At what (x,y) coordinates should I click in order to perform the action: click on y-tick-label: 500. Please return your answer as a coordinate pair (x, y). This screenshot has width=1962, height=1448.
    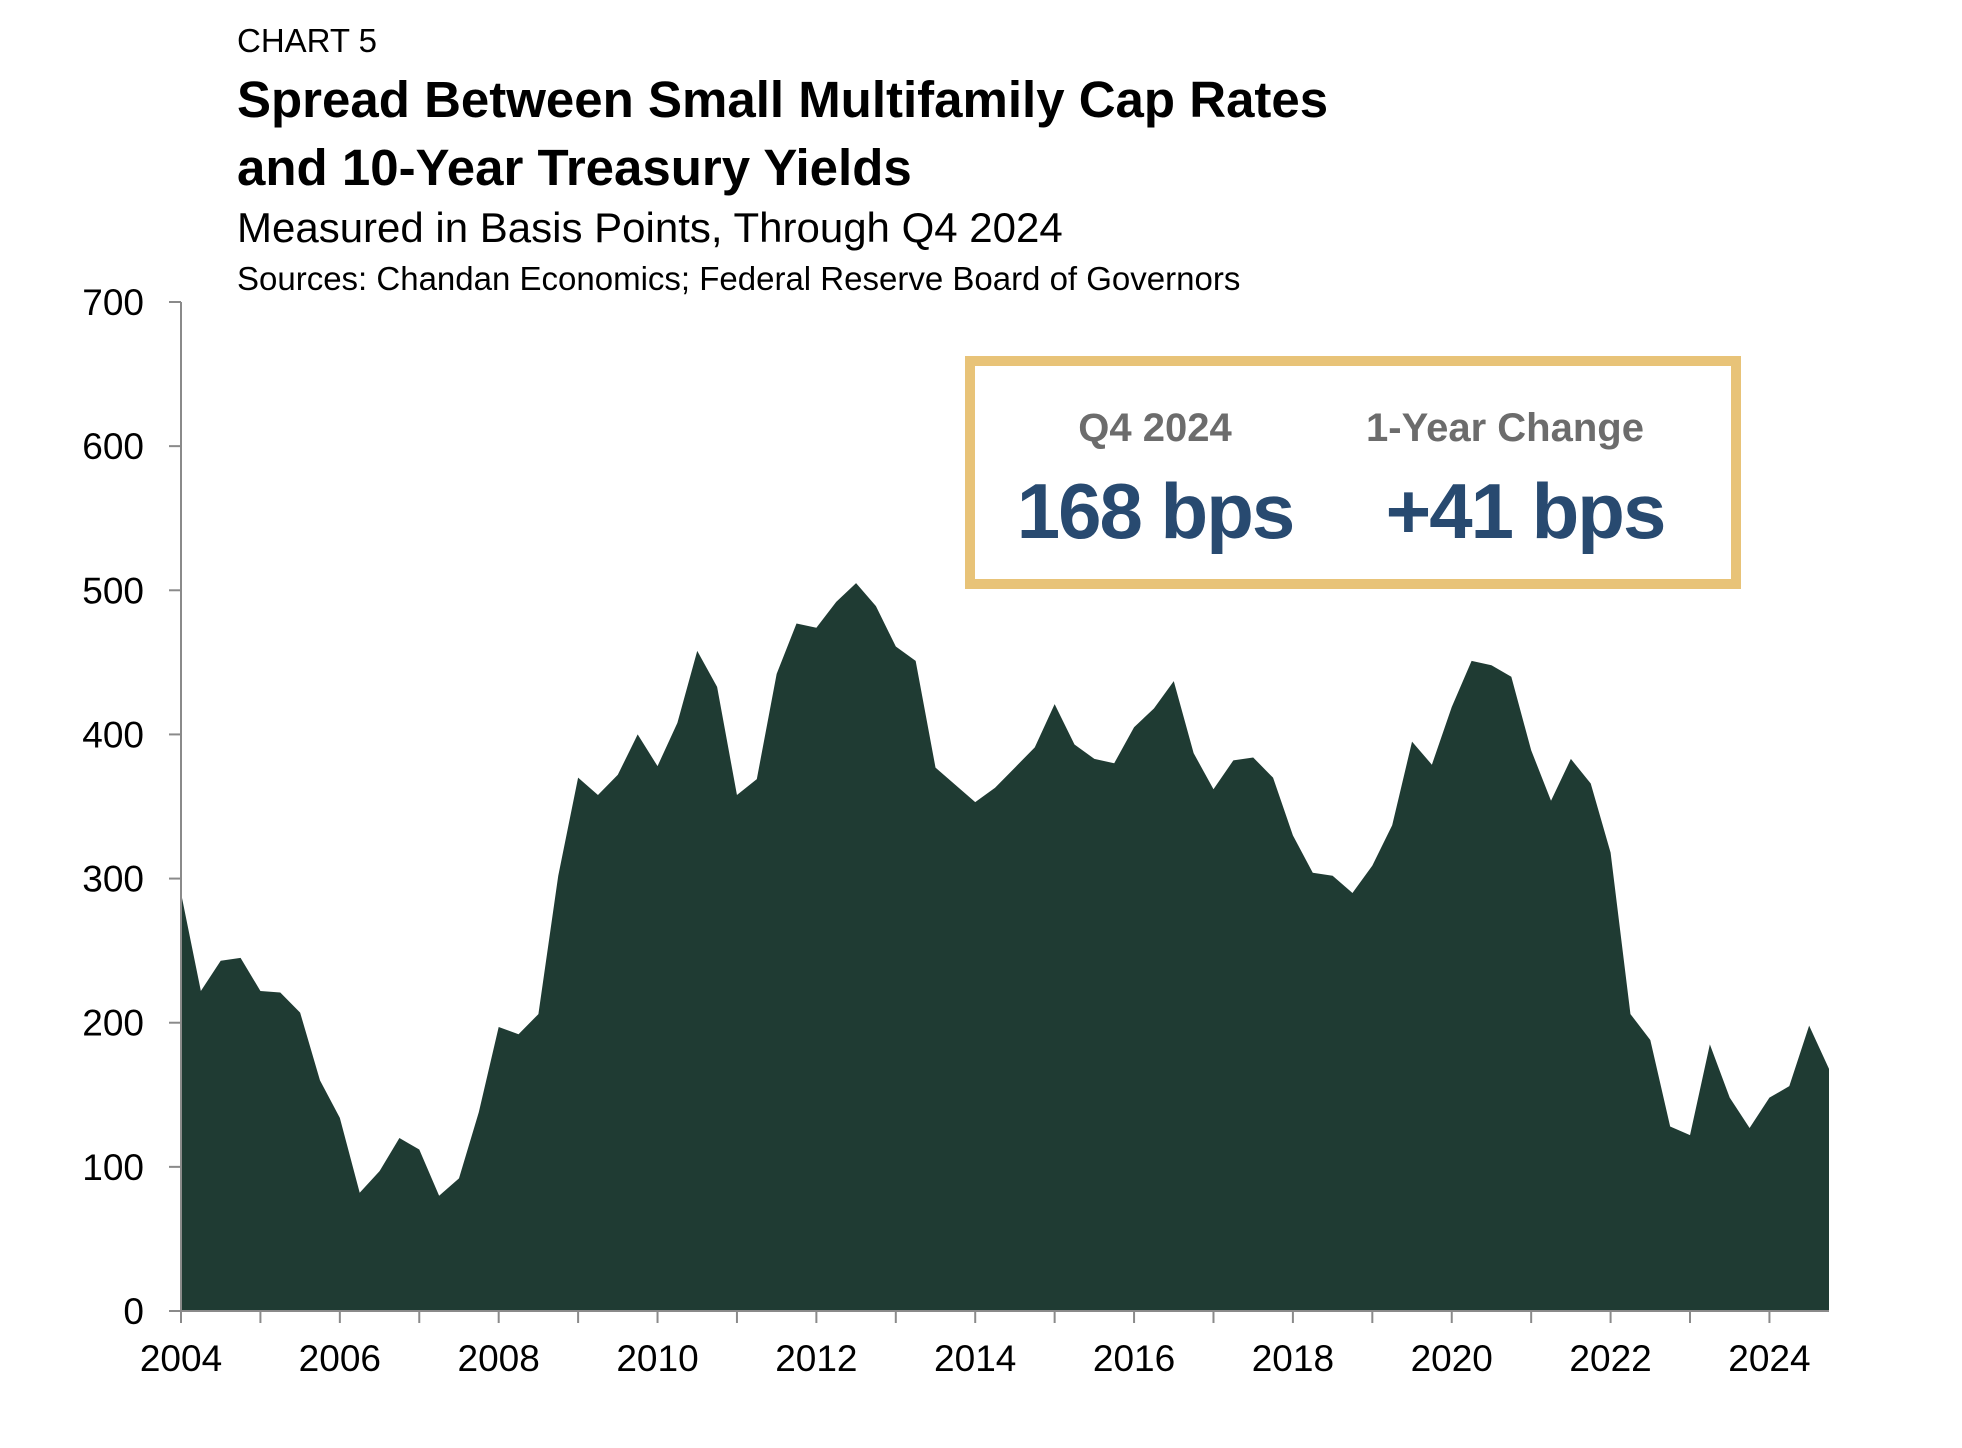
    Looking at the image, I should click on (113, 590).